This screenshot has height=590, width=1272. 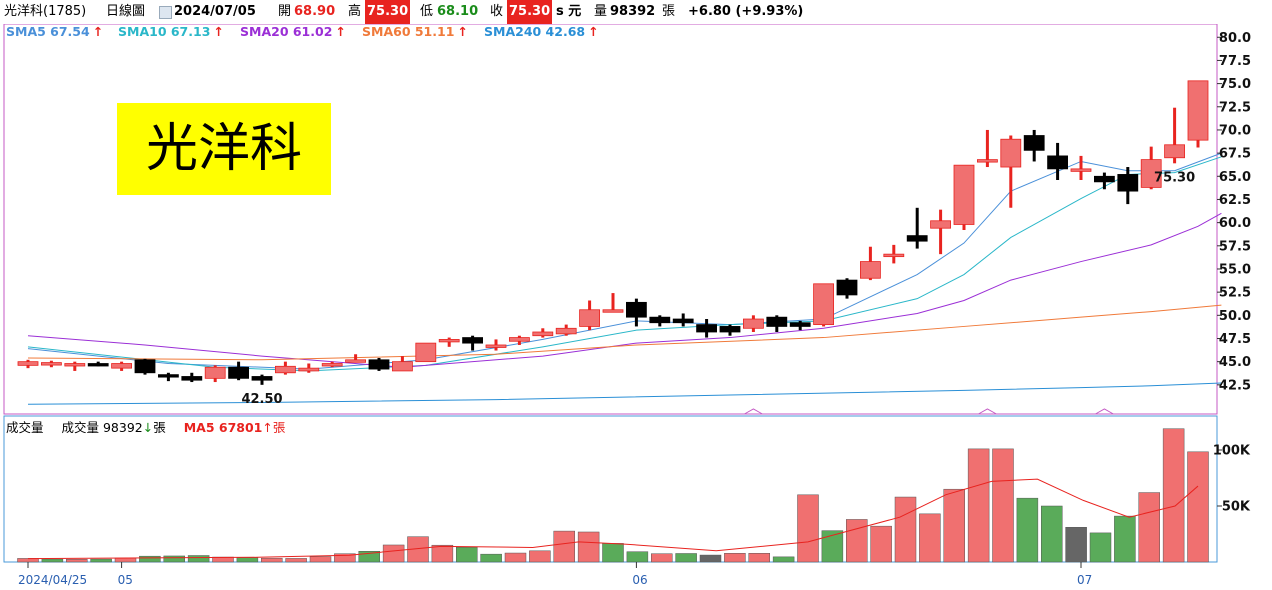 I want to click on calendar-icon, so click(x=165, y=12).